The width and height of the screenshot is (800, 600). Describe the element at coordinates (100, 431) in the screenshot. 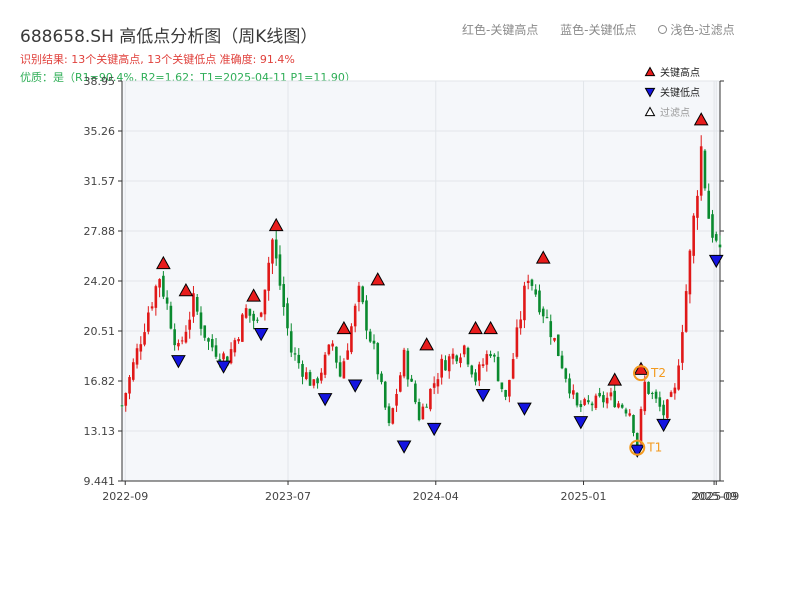

I see `y-tick-label: 13.13` at that location.